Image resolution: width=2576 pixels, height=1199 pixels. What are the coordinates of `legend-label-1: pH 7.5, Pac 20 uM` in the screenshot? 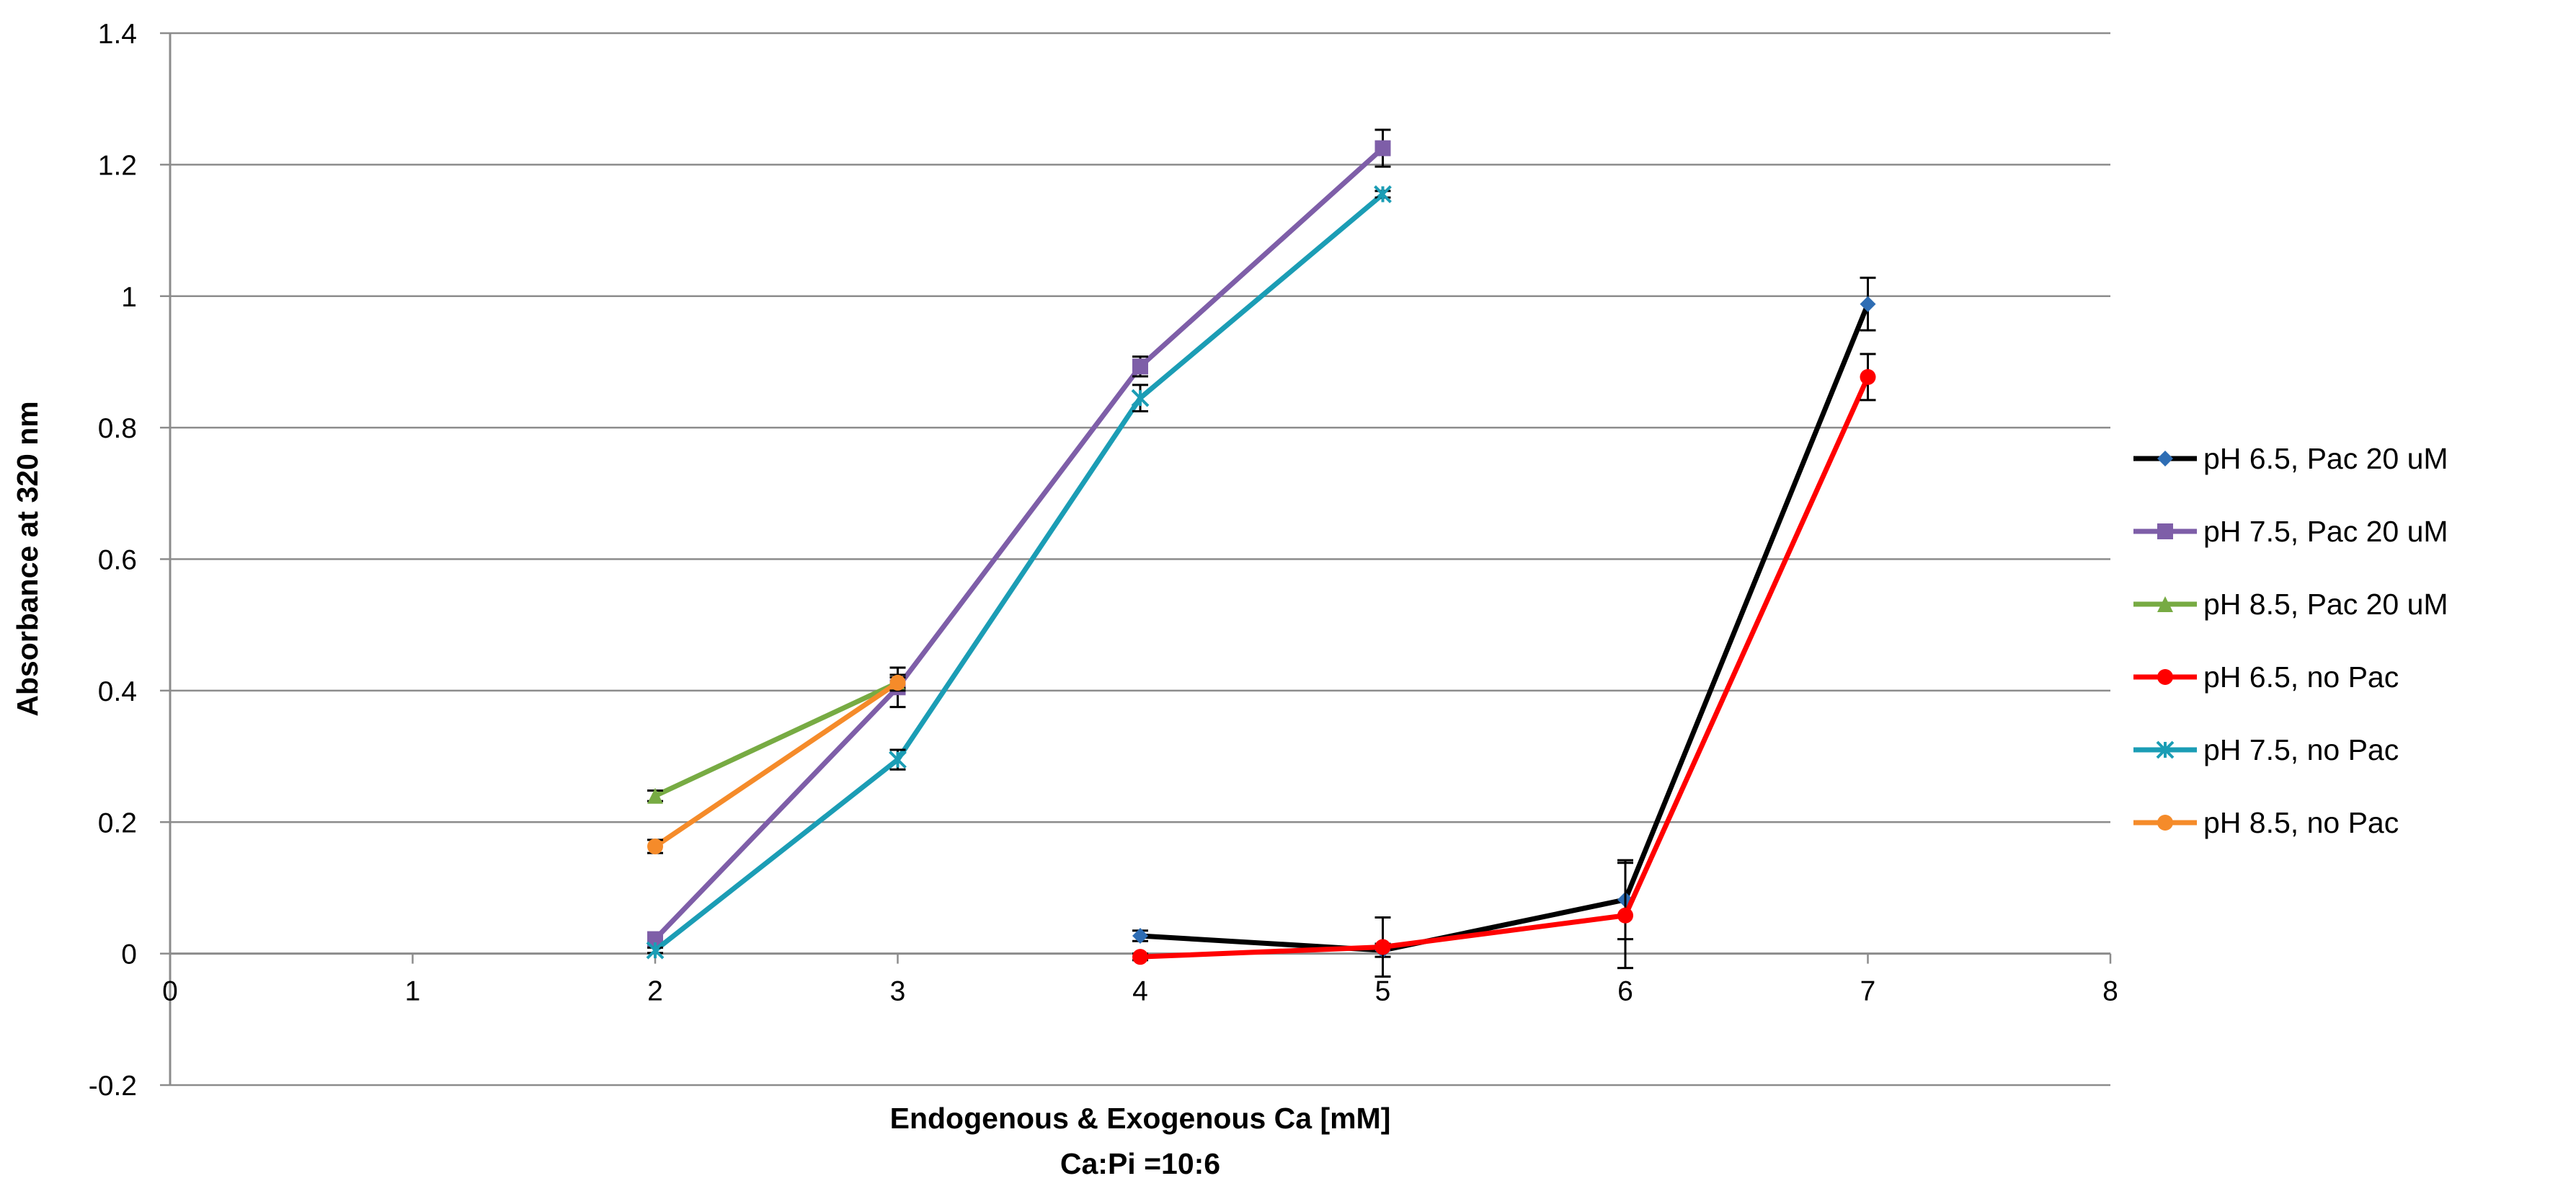 It's located at (2325, 531).